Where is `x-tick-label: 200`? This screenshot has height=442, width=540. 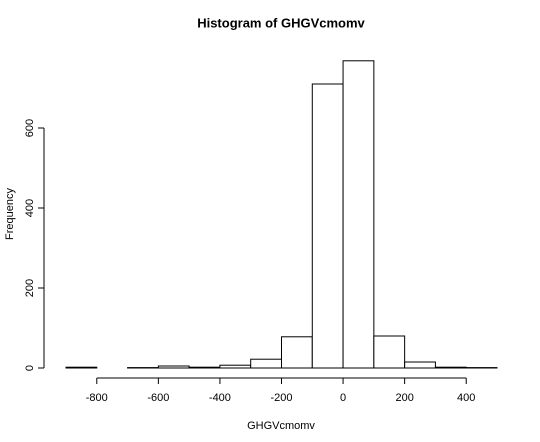 x-tick-label: 200 is located at coordinates (404, 398).